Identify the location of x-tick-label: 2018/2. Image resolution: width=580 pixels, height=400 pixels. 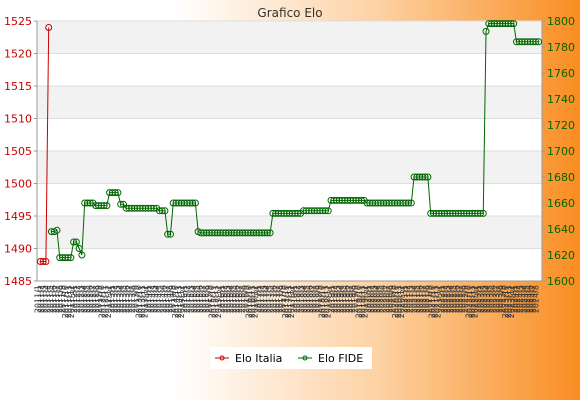
(297, 299).